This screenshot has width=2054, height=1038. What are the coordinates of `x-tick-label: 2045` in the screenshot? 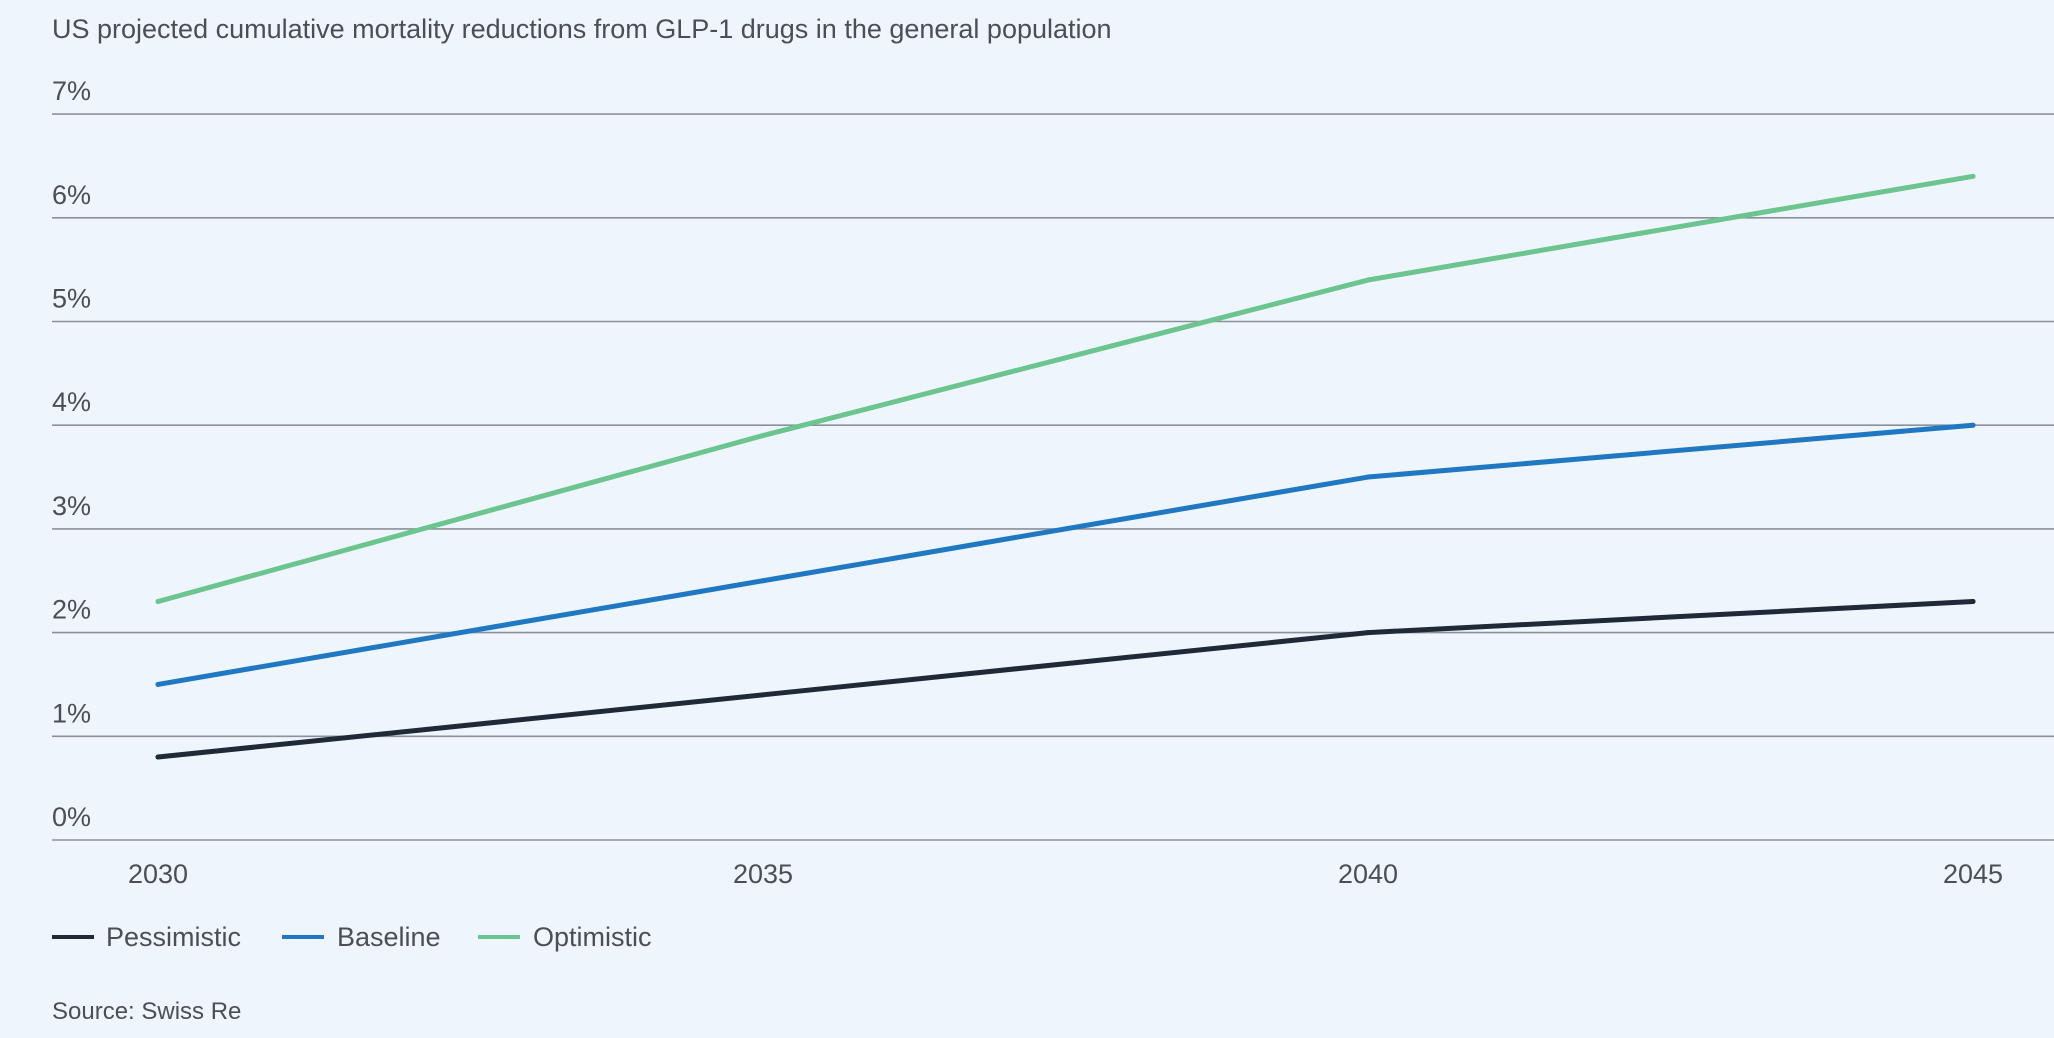 It's located at (1973, 874).